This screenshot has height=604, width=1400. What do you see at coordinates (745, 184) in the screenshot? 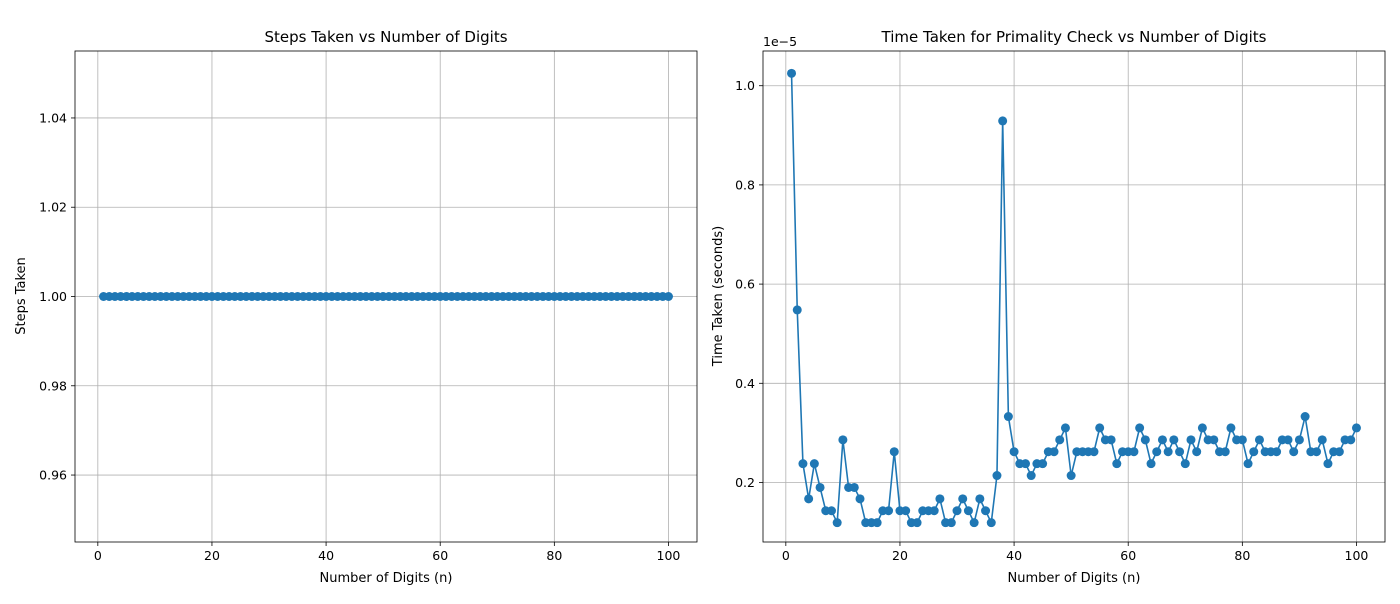
I see `time-chart-y-tick-label: 0.8` at bounding box center [745, 184].